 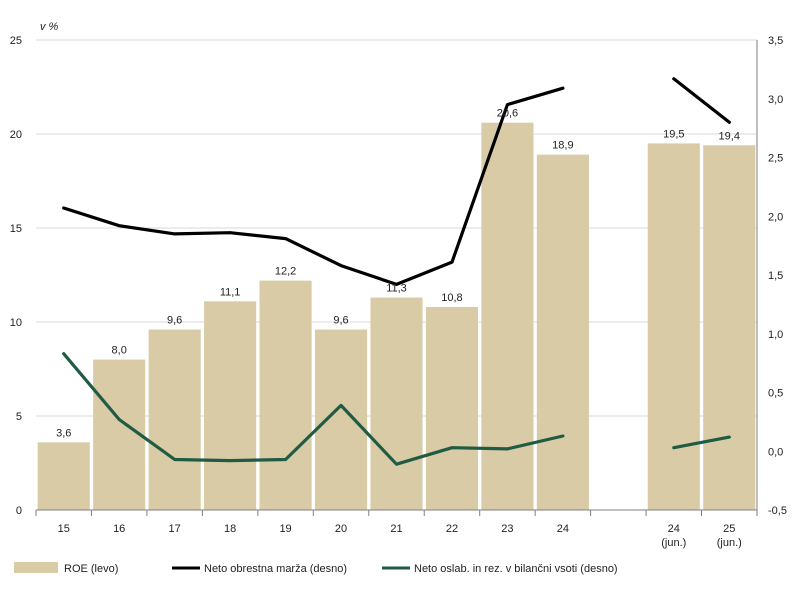 I want to click on x-axis-tick-label: 18, so click(x=230, y=529).